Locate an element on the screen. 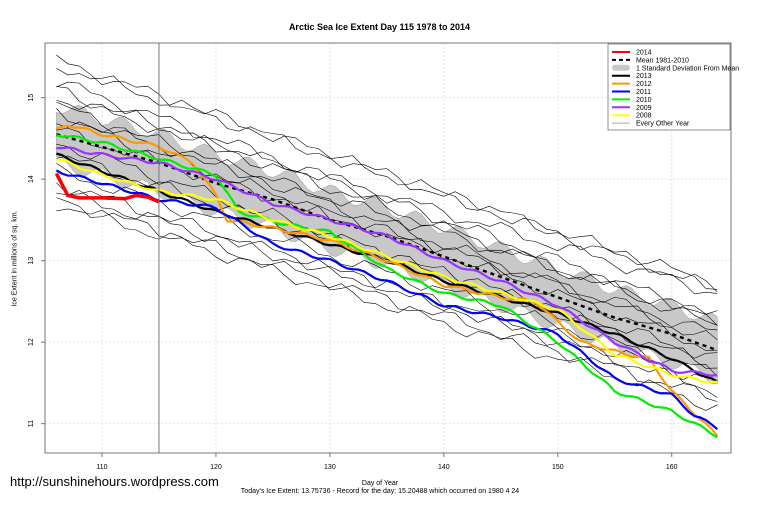 The height and width of the screenshot is (506, 759). series-line-2014 is located at coordinates (107, 188).